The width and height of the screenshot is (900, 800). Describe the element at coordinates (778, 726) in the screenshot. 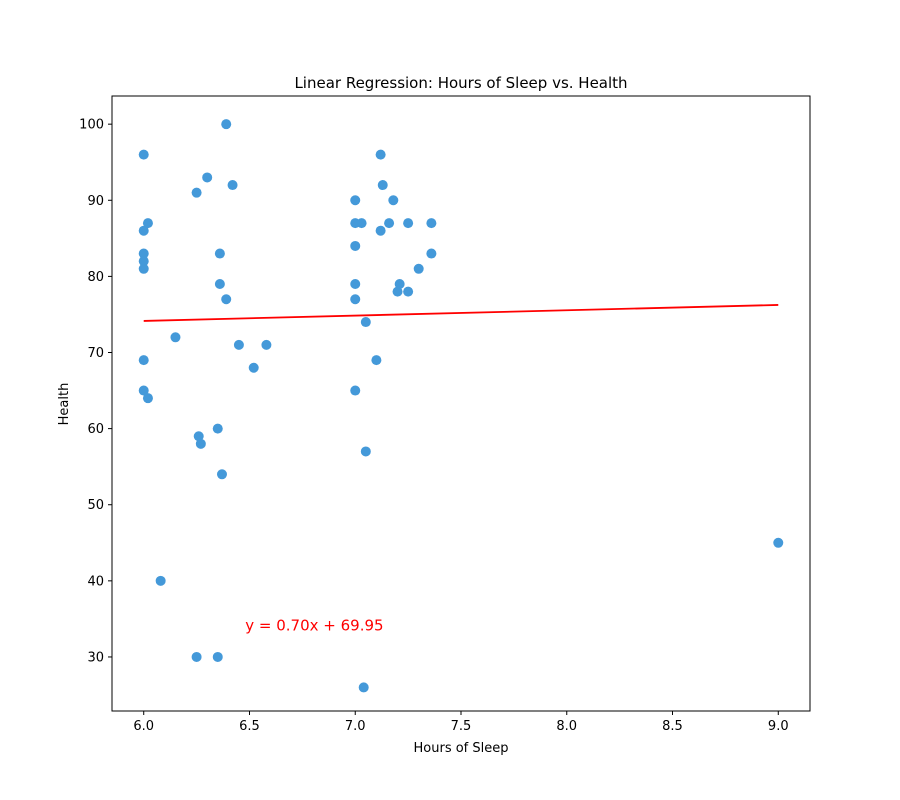

I see `x-tick-label: 9.0` at that location.